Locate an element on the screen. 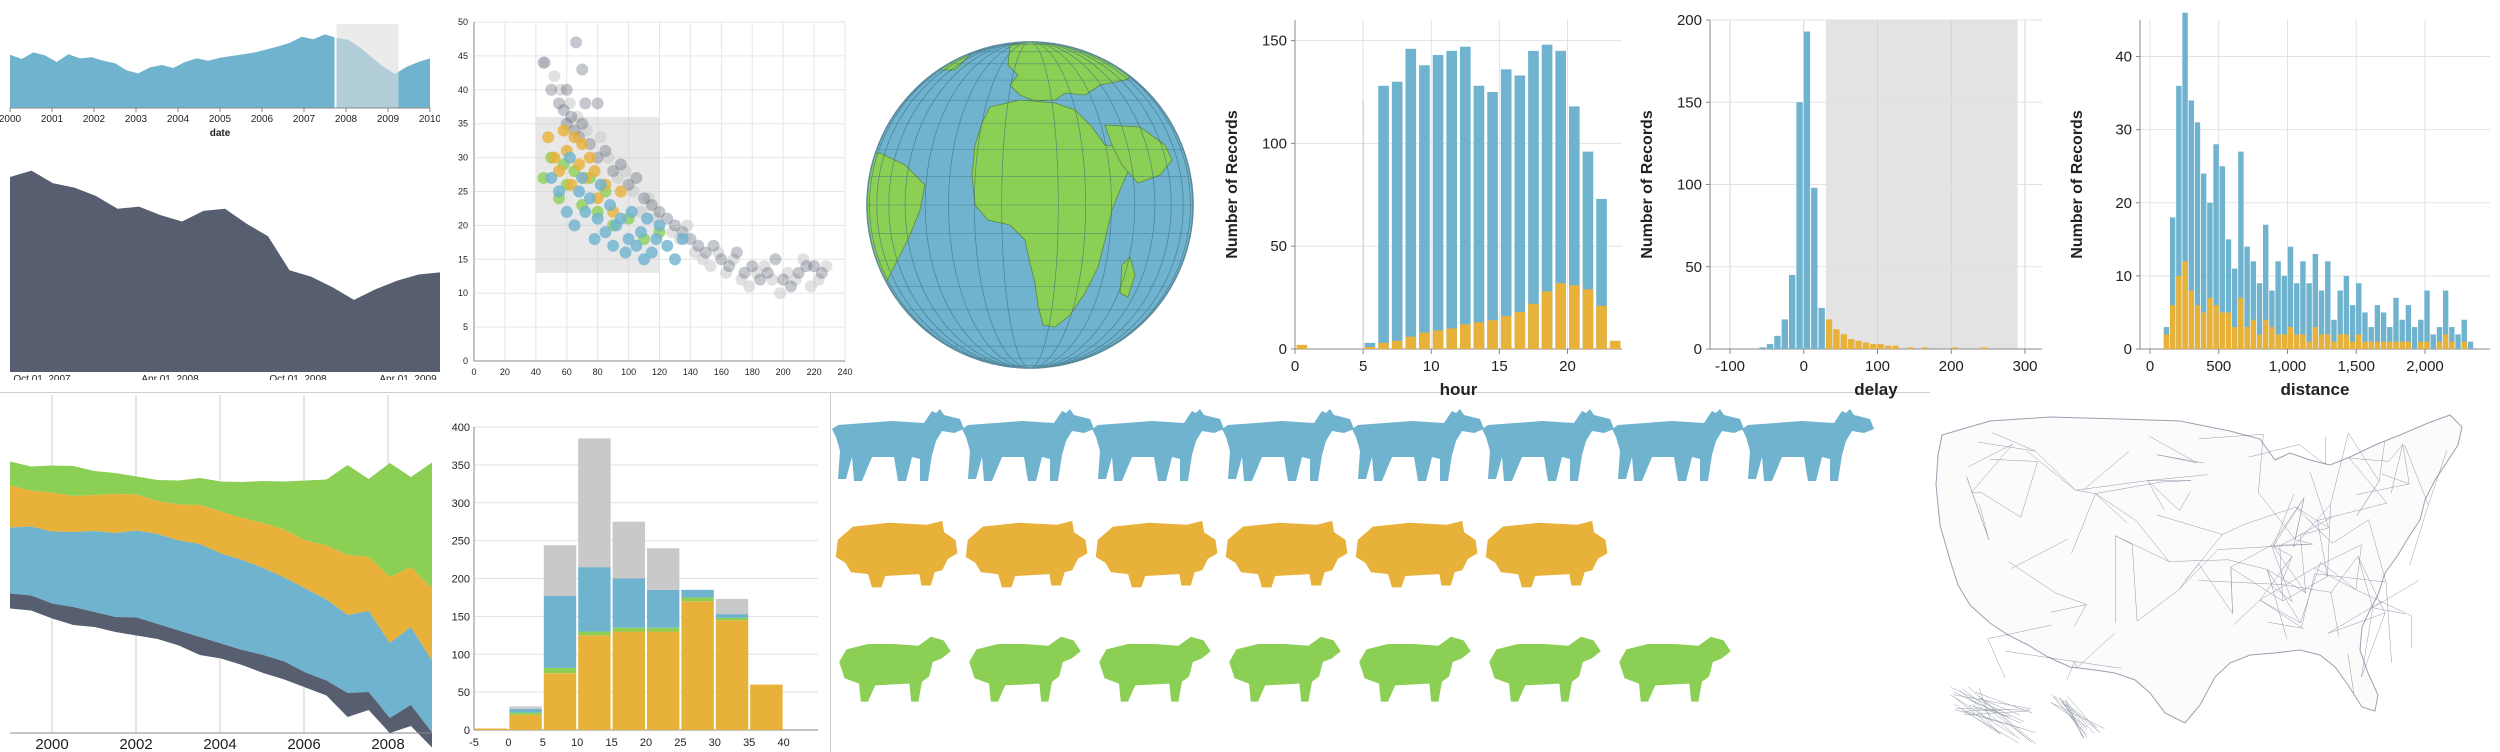  bar-hour-selected is located at coordinates (1424, 340).